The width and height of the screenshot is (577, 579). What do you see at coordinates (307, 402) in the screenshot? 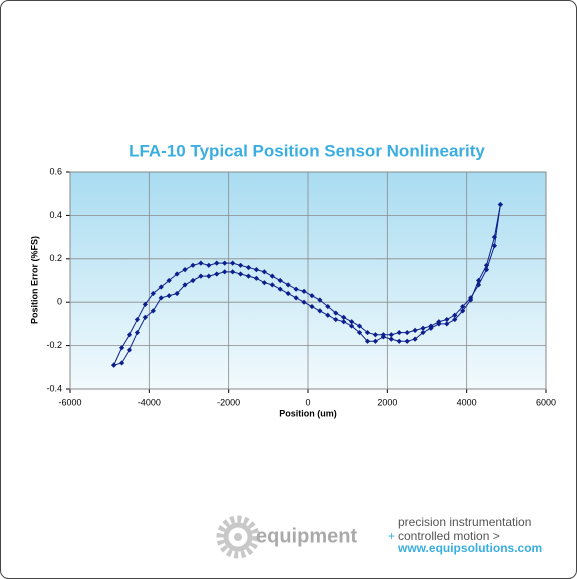
I see `x-tick-label: 0` at bounding box center [307, 402].